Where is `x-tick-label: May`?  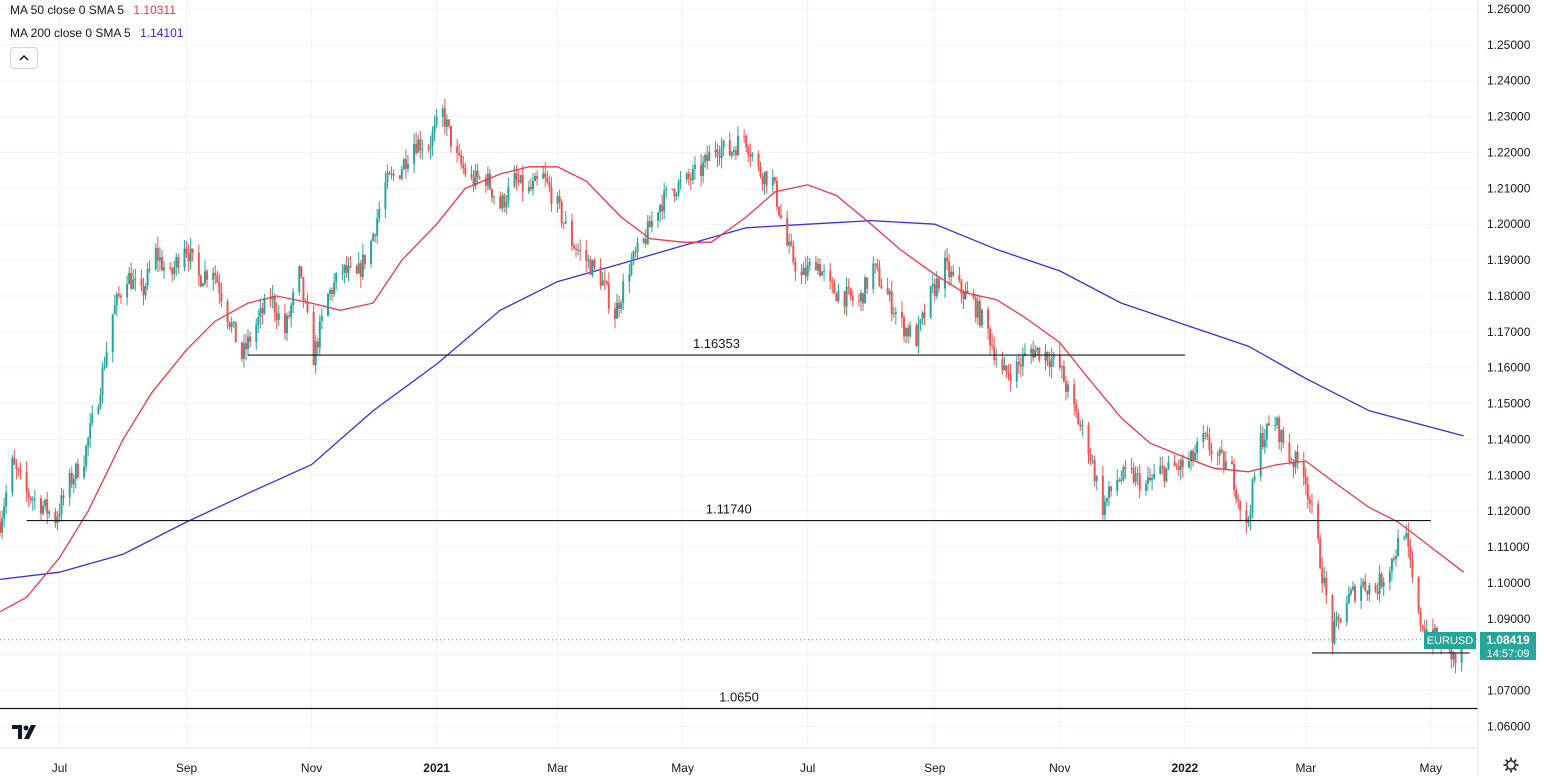 x-tick-label: May is located at coordinates (682, 768).